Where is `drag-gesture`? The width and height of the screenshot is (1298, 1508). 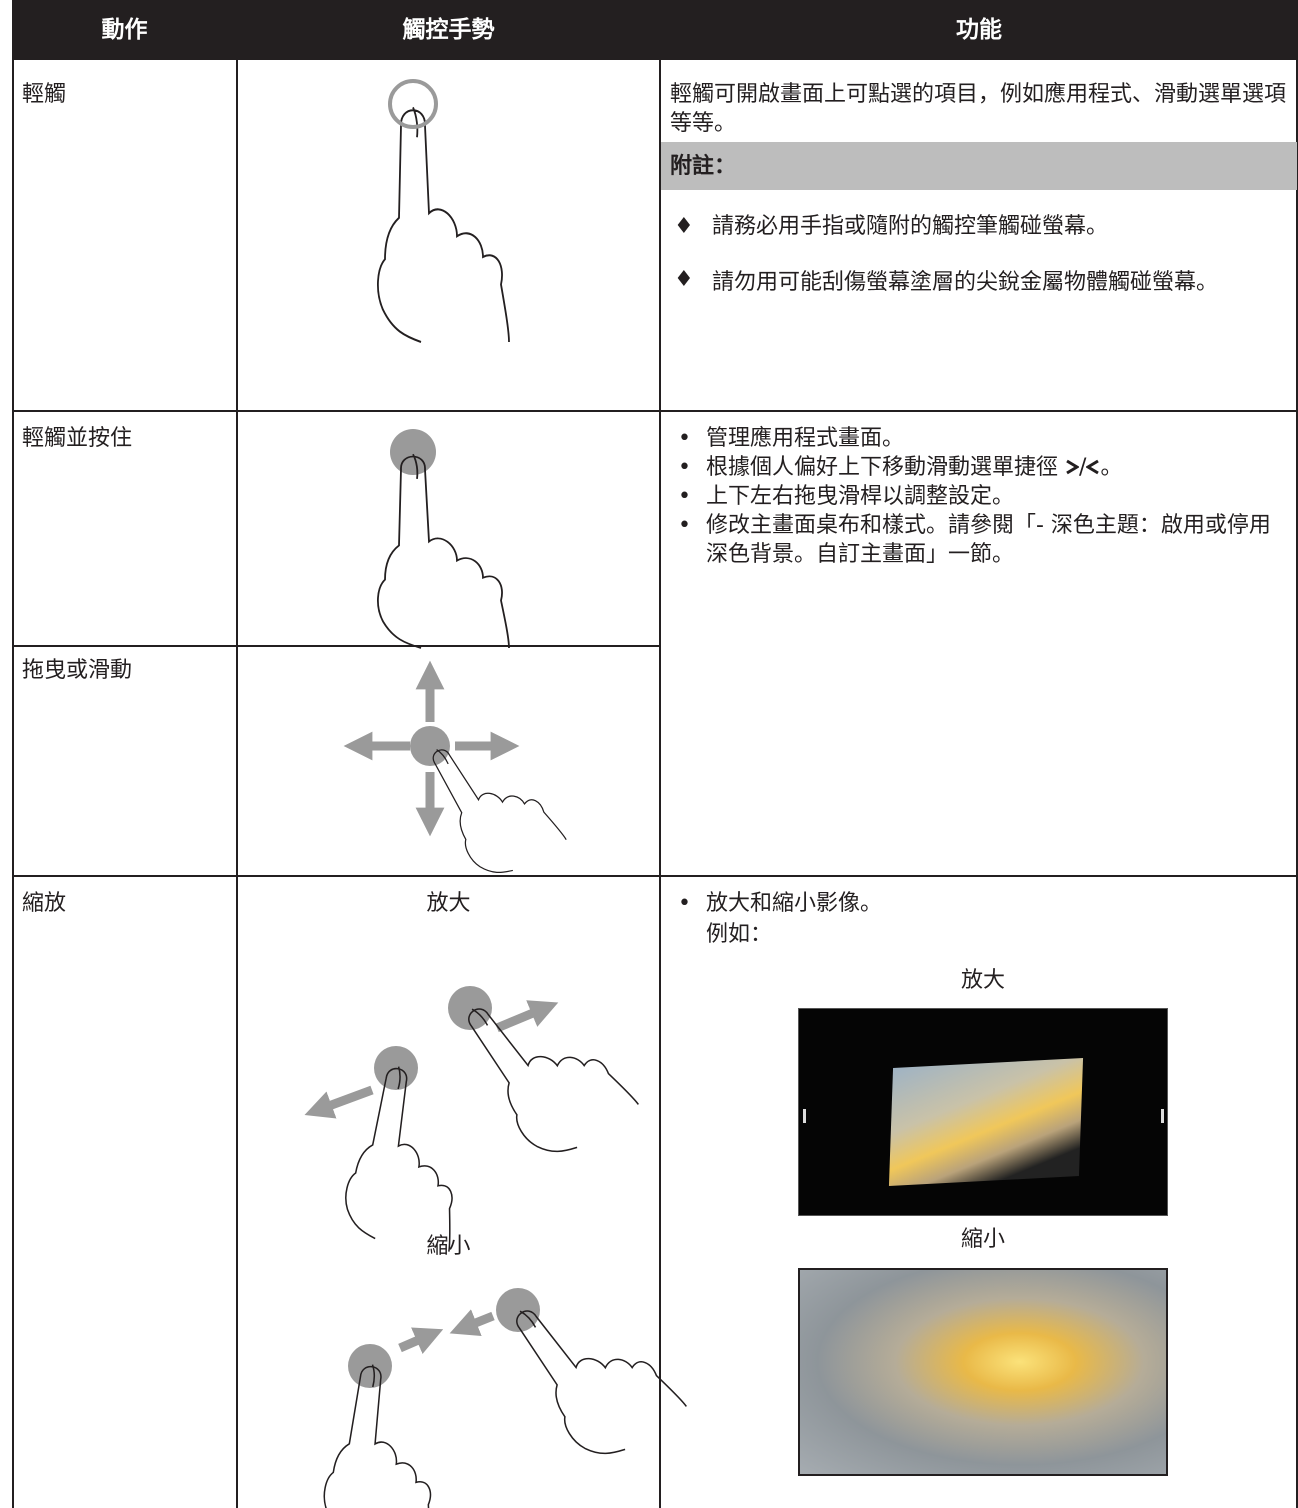 drag-gesture is located at coordinates (431, 748).